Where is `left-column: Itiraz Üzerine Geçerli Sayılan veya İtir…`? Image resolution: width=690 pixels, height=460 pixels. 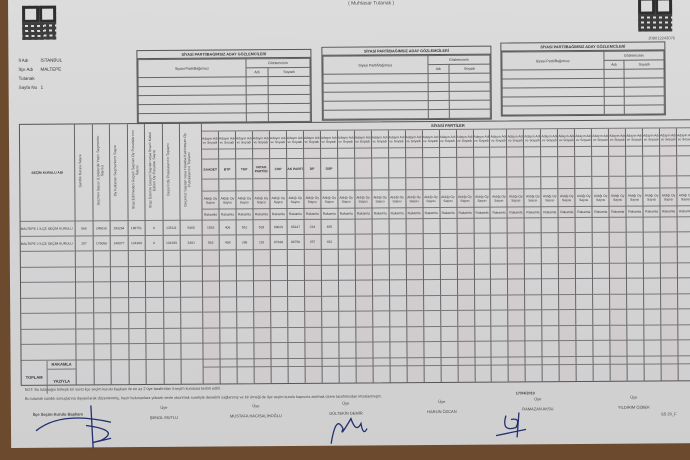
left-column: Itiraz Üzerine Geçerli Sayılan veya İtir… is located at coordinates (154, 254).